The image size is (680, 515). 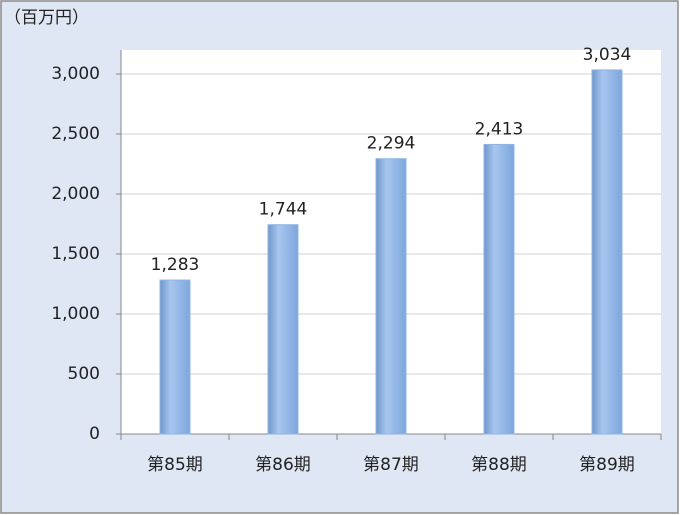 I want to click on x-tick-label: 第86期, so click(x=283, y=465).